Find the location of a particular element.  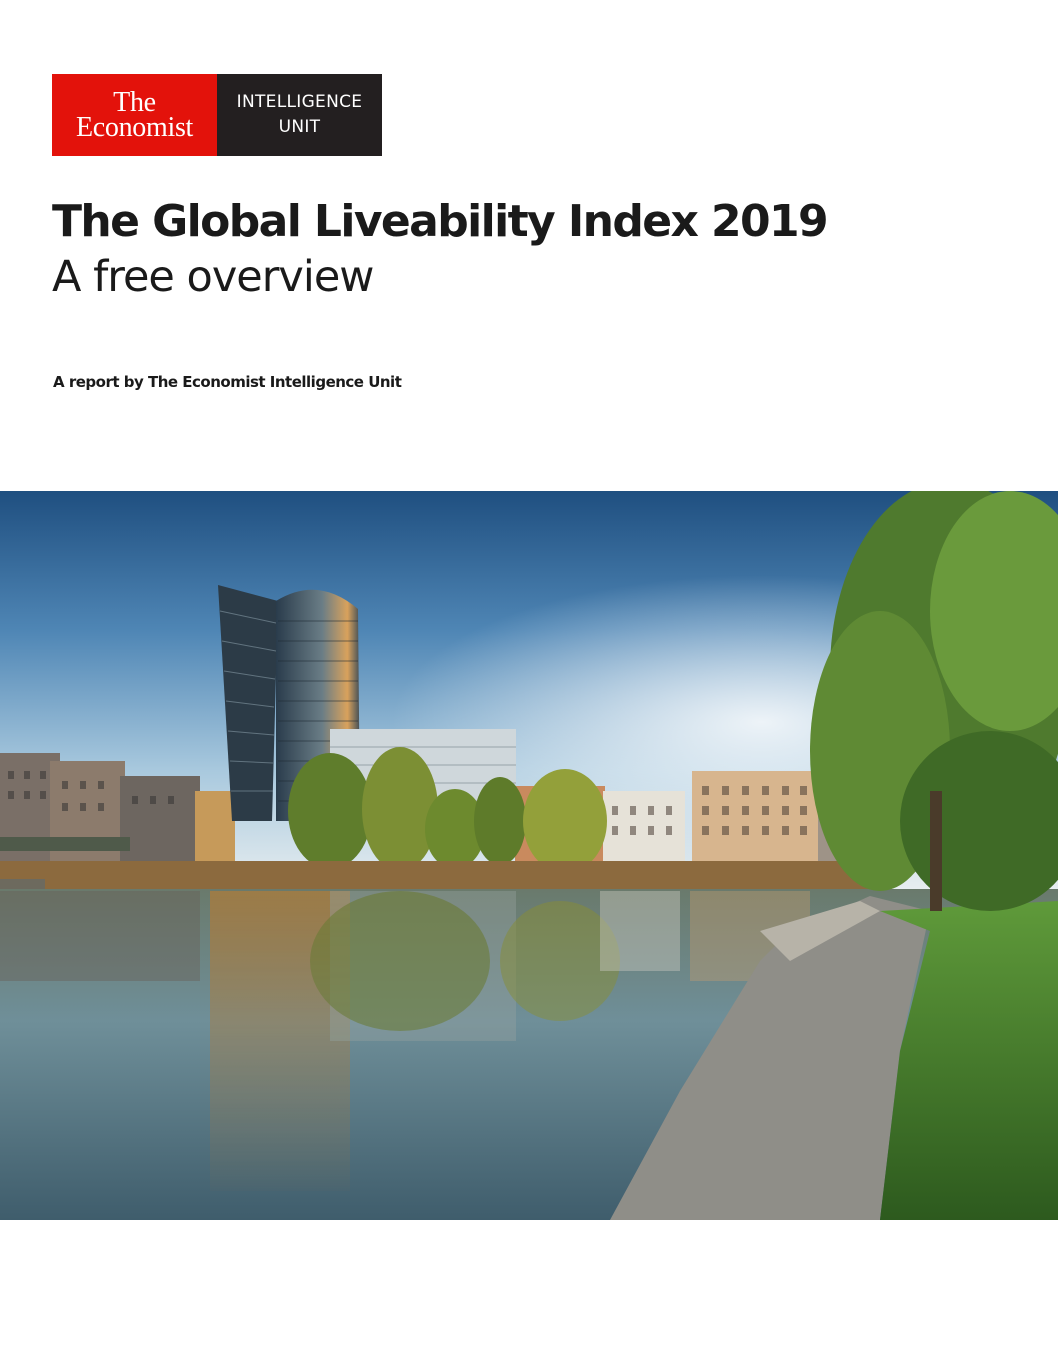

economist-intelligence-unit-logo: The Economist INTELLIGENCE UNIT is located at coordinates (217, 115).